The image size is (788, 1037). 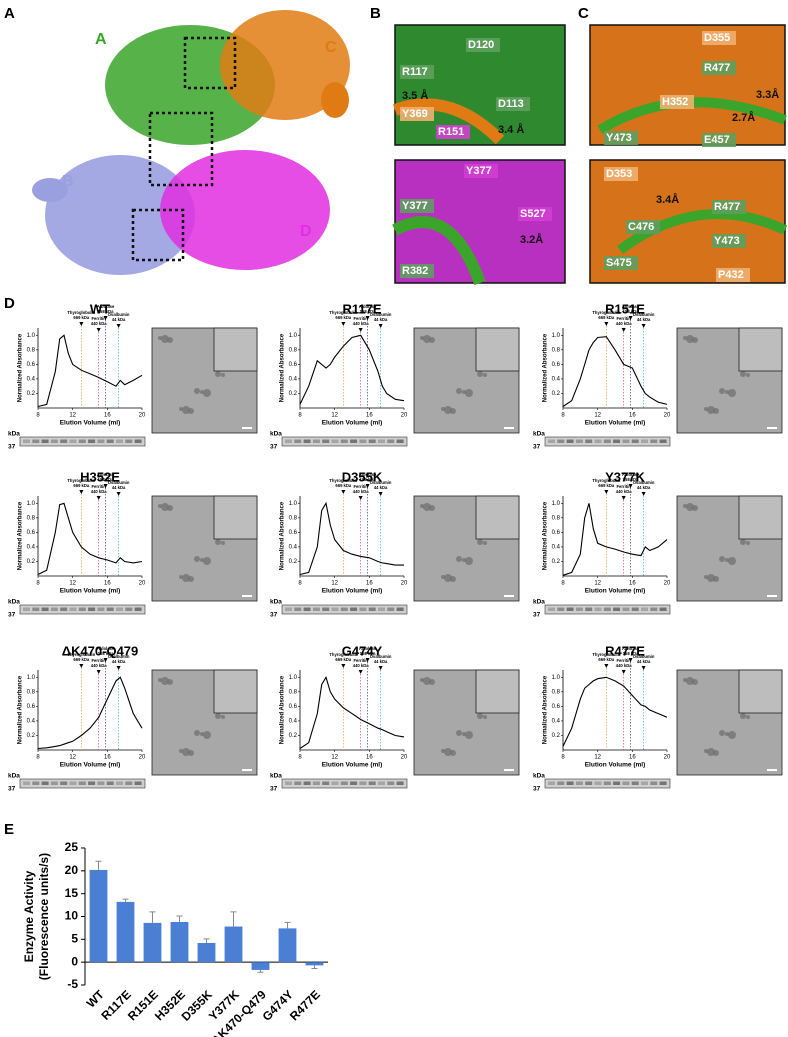 I want to click on plot-title: R151E, so click(x=625, y=308).